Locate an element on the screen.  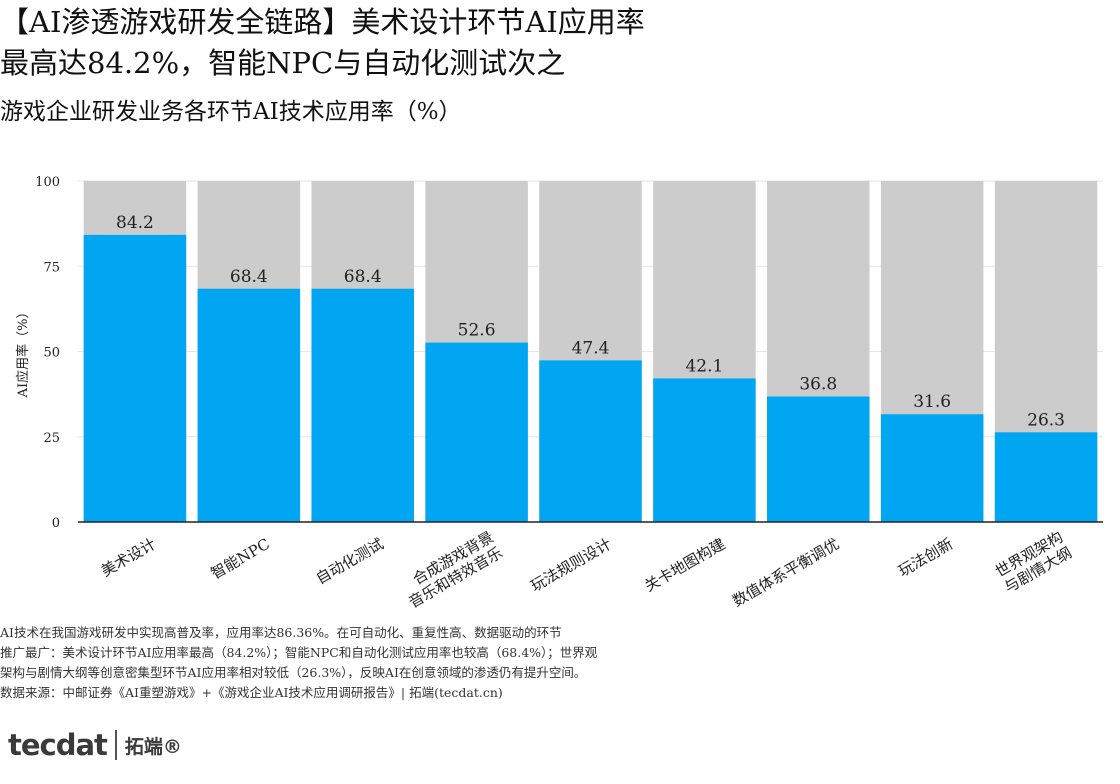
x-tick-label-line: 玩法创新 is located at coordinates (925, 558).